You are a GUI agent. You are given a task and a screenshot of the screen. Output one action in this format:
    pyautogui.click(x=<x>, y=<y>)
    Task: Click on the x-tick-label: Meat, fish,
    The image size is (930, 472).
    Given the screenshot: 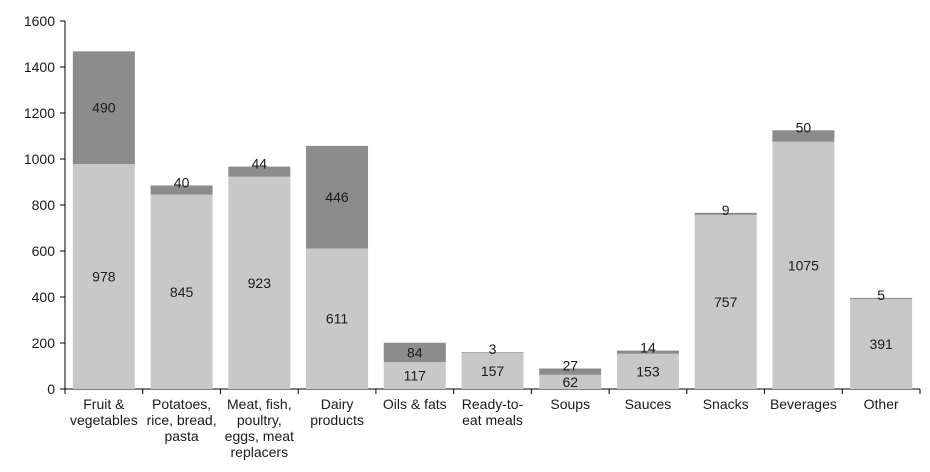 What is the action you would take?
    pyautogui.click(x=259, y=404)
    